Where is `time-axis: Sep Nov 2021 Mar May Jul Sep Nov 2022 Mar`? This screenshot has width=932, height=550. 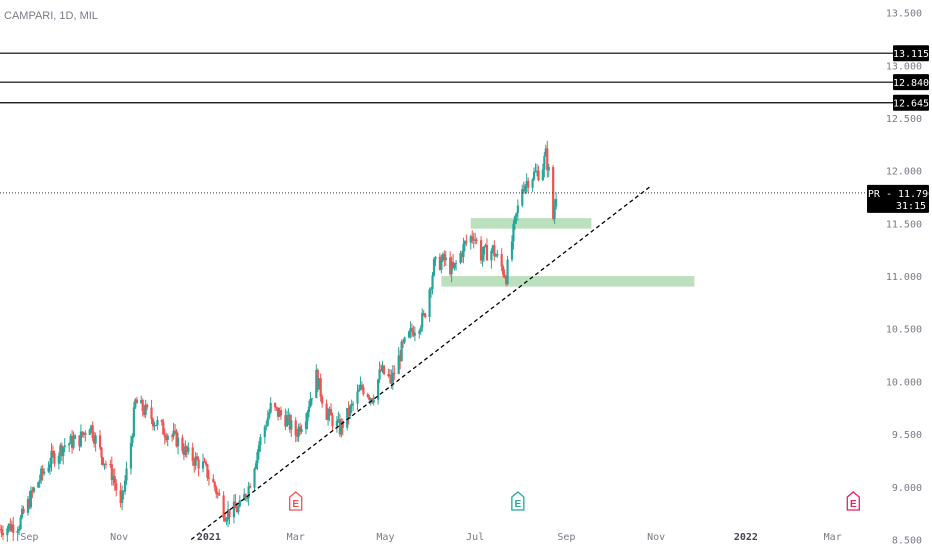
time-axis: Sep Nov 2021 Mar May Jul Sep Nov 2022 Mar is located at coordinates (430, 537).